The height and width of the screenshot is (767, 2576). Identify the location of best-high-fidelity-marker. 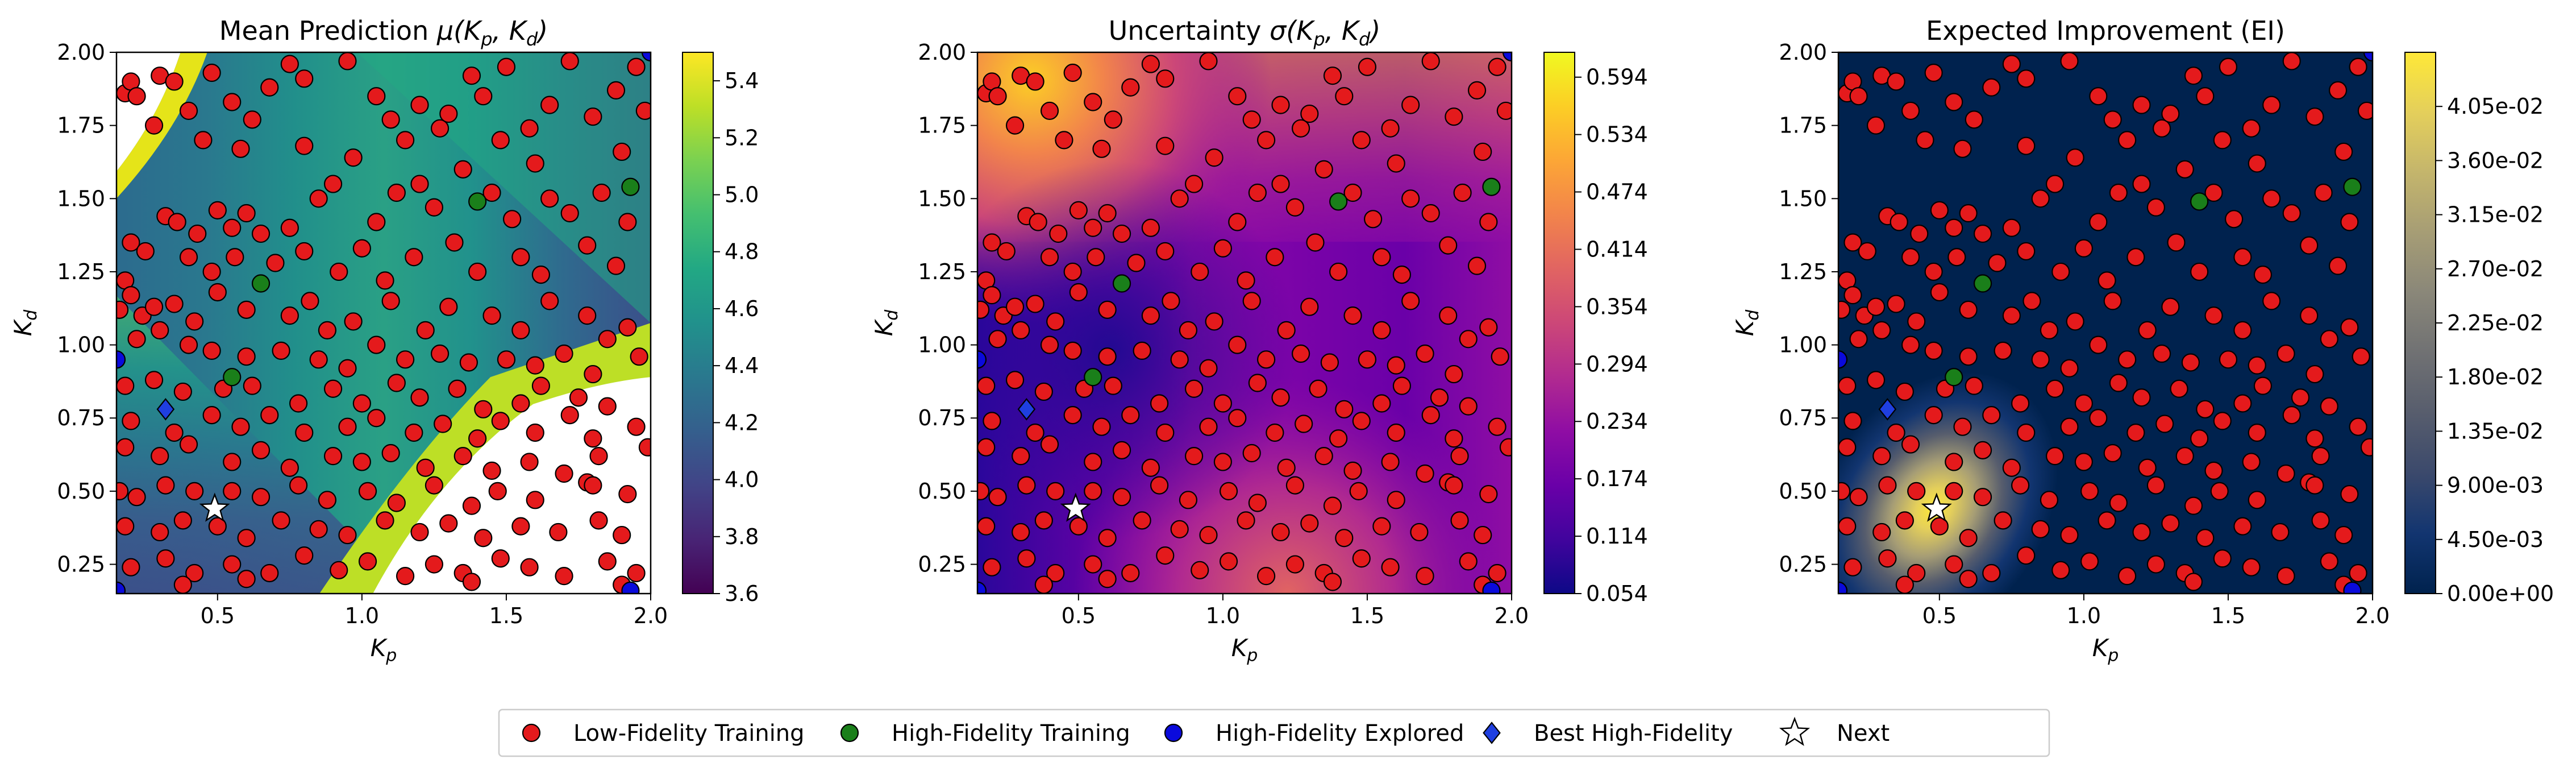
(1887, 409).